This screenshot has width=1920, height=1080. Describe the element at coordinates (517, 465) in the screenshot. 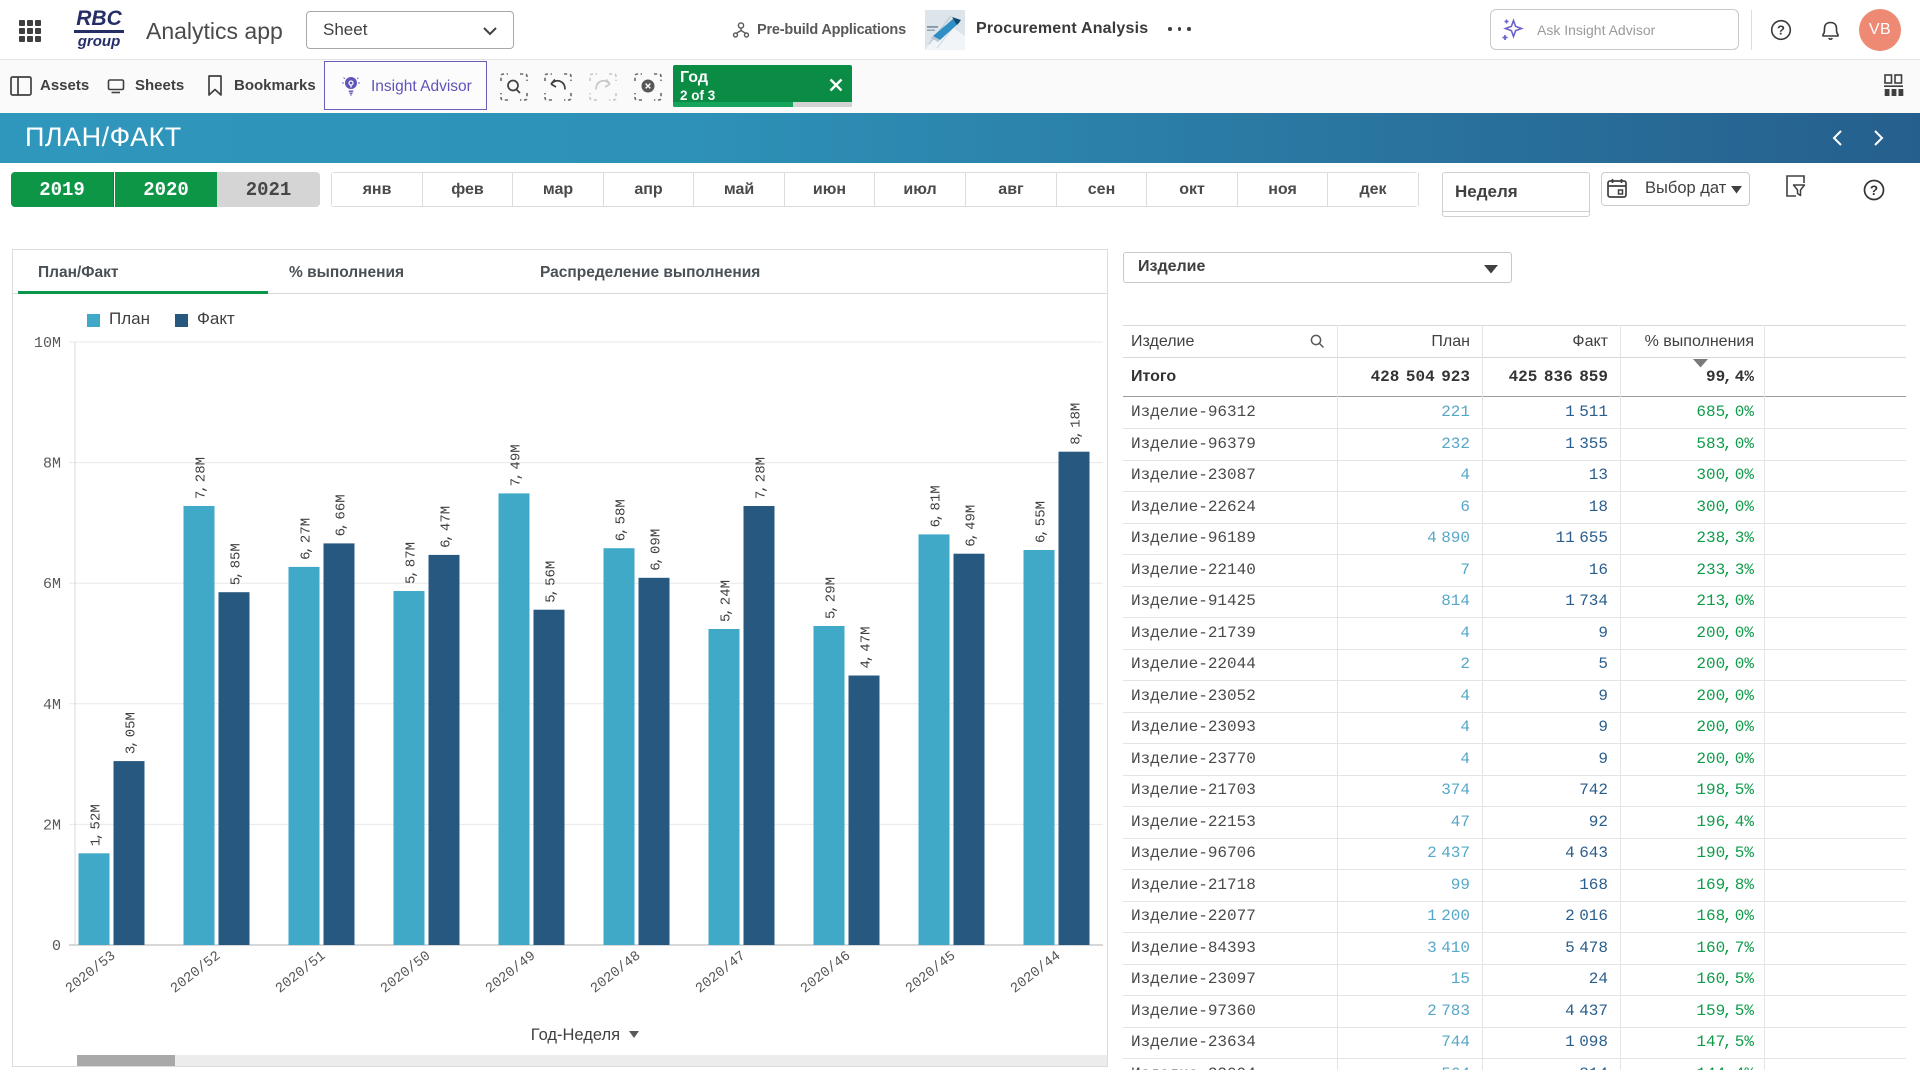

I see `svg-text: 7,49M` at that location.